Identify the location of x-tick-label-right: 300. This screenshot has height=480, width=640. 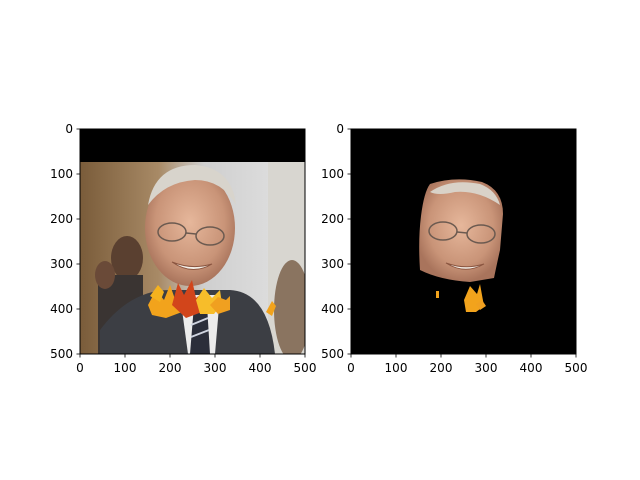
(486, 368).